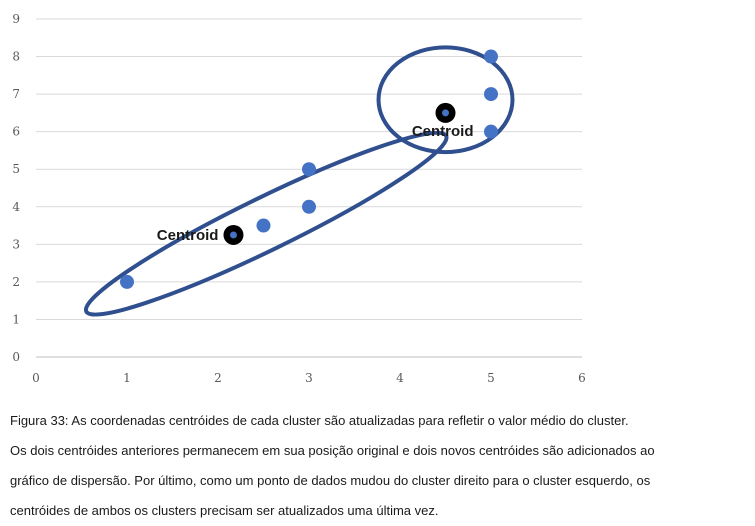 This screenshot has height=526, width=755. Describe the element at coordinates (16, 94) in the screenshot. I see `y-tick-label: 7` at that location.